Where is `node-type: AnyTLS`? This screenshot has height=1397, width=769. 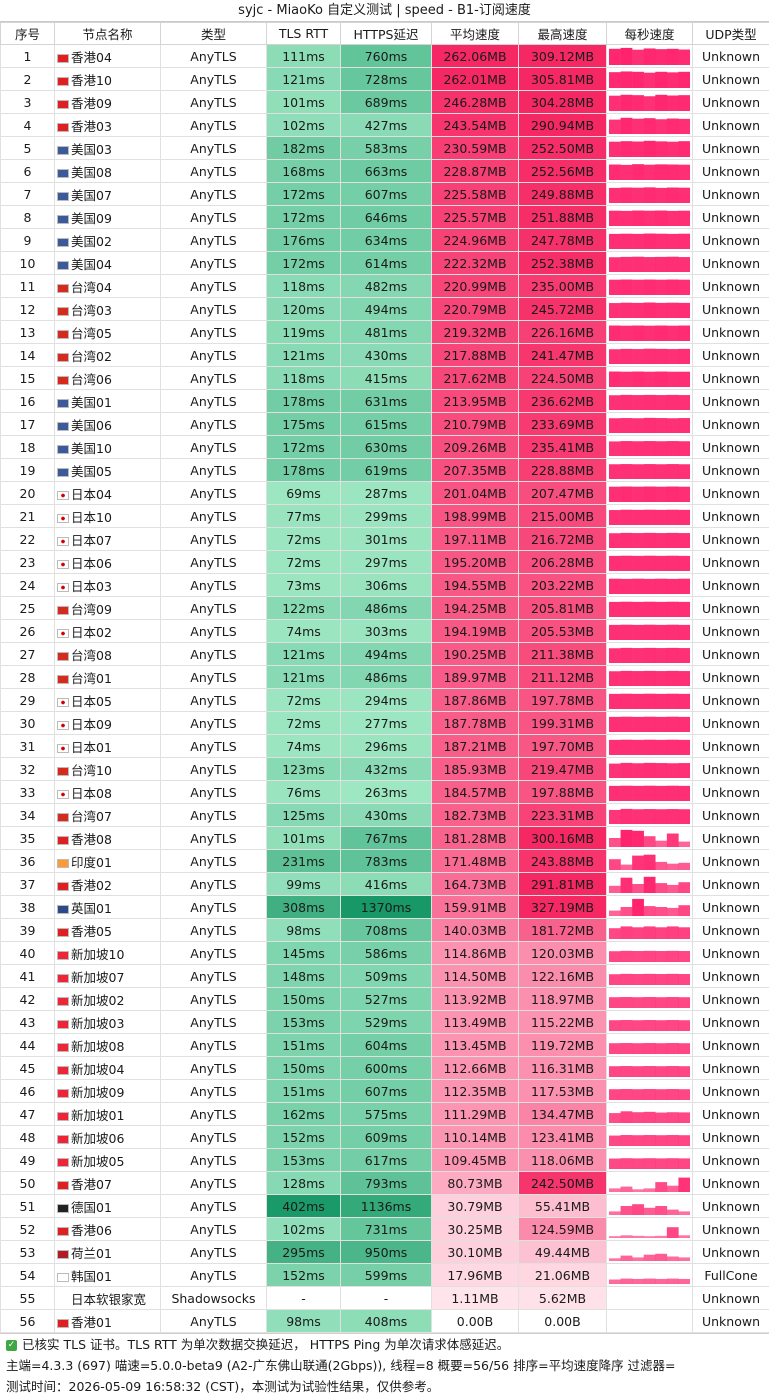
node-type: AnyTLS is located at coordinates (214, 401).